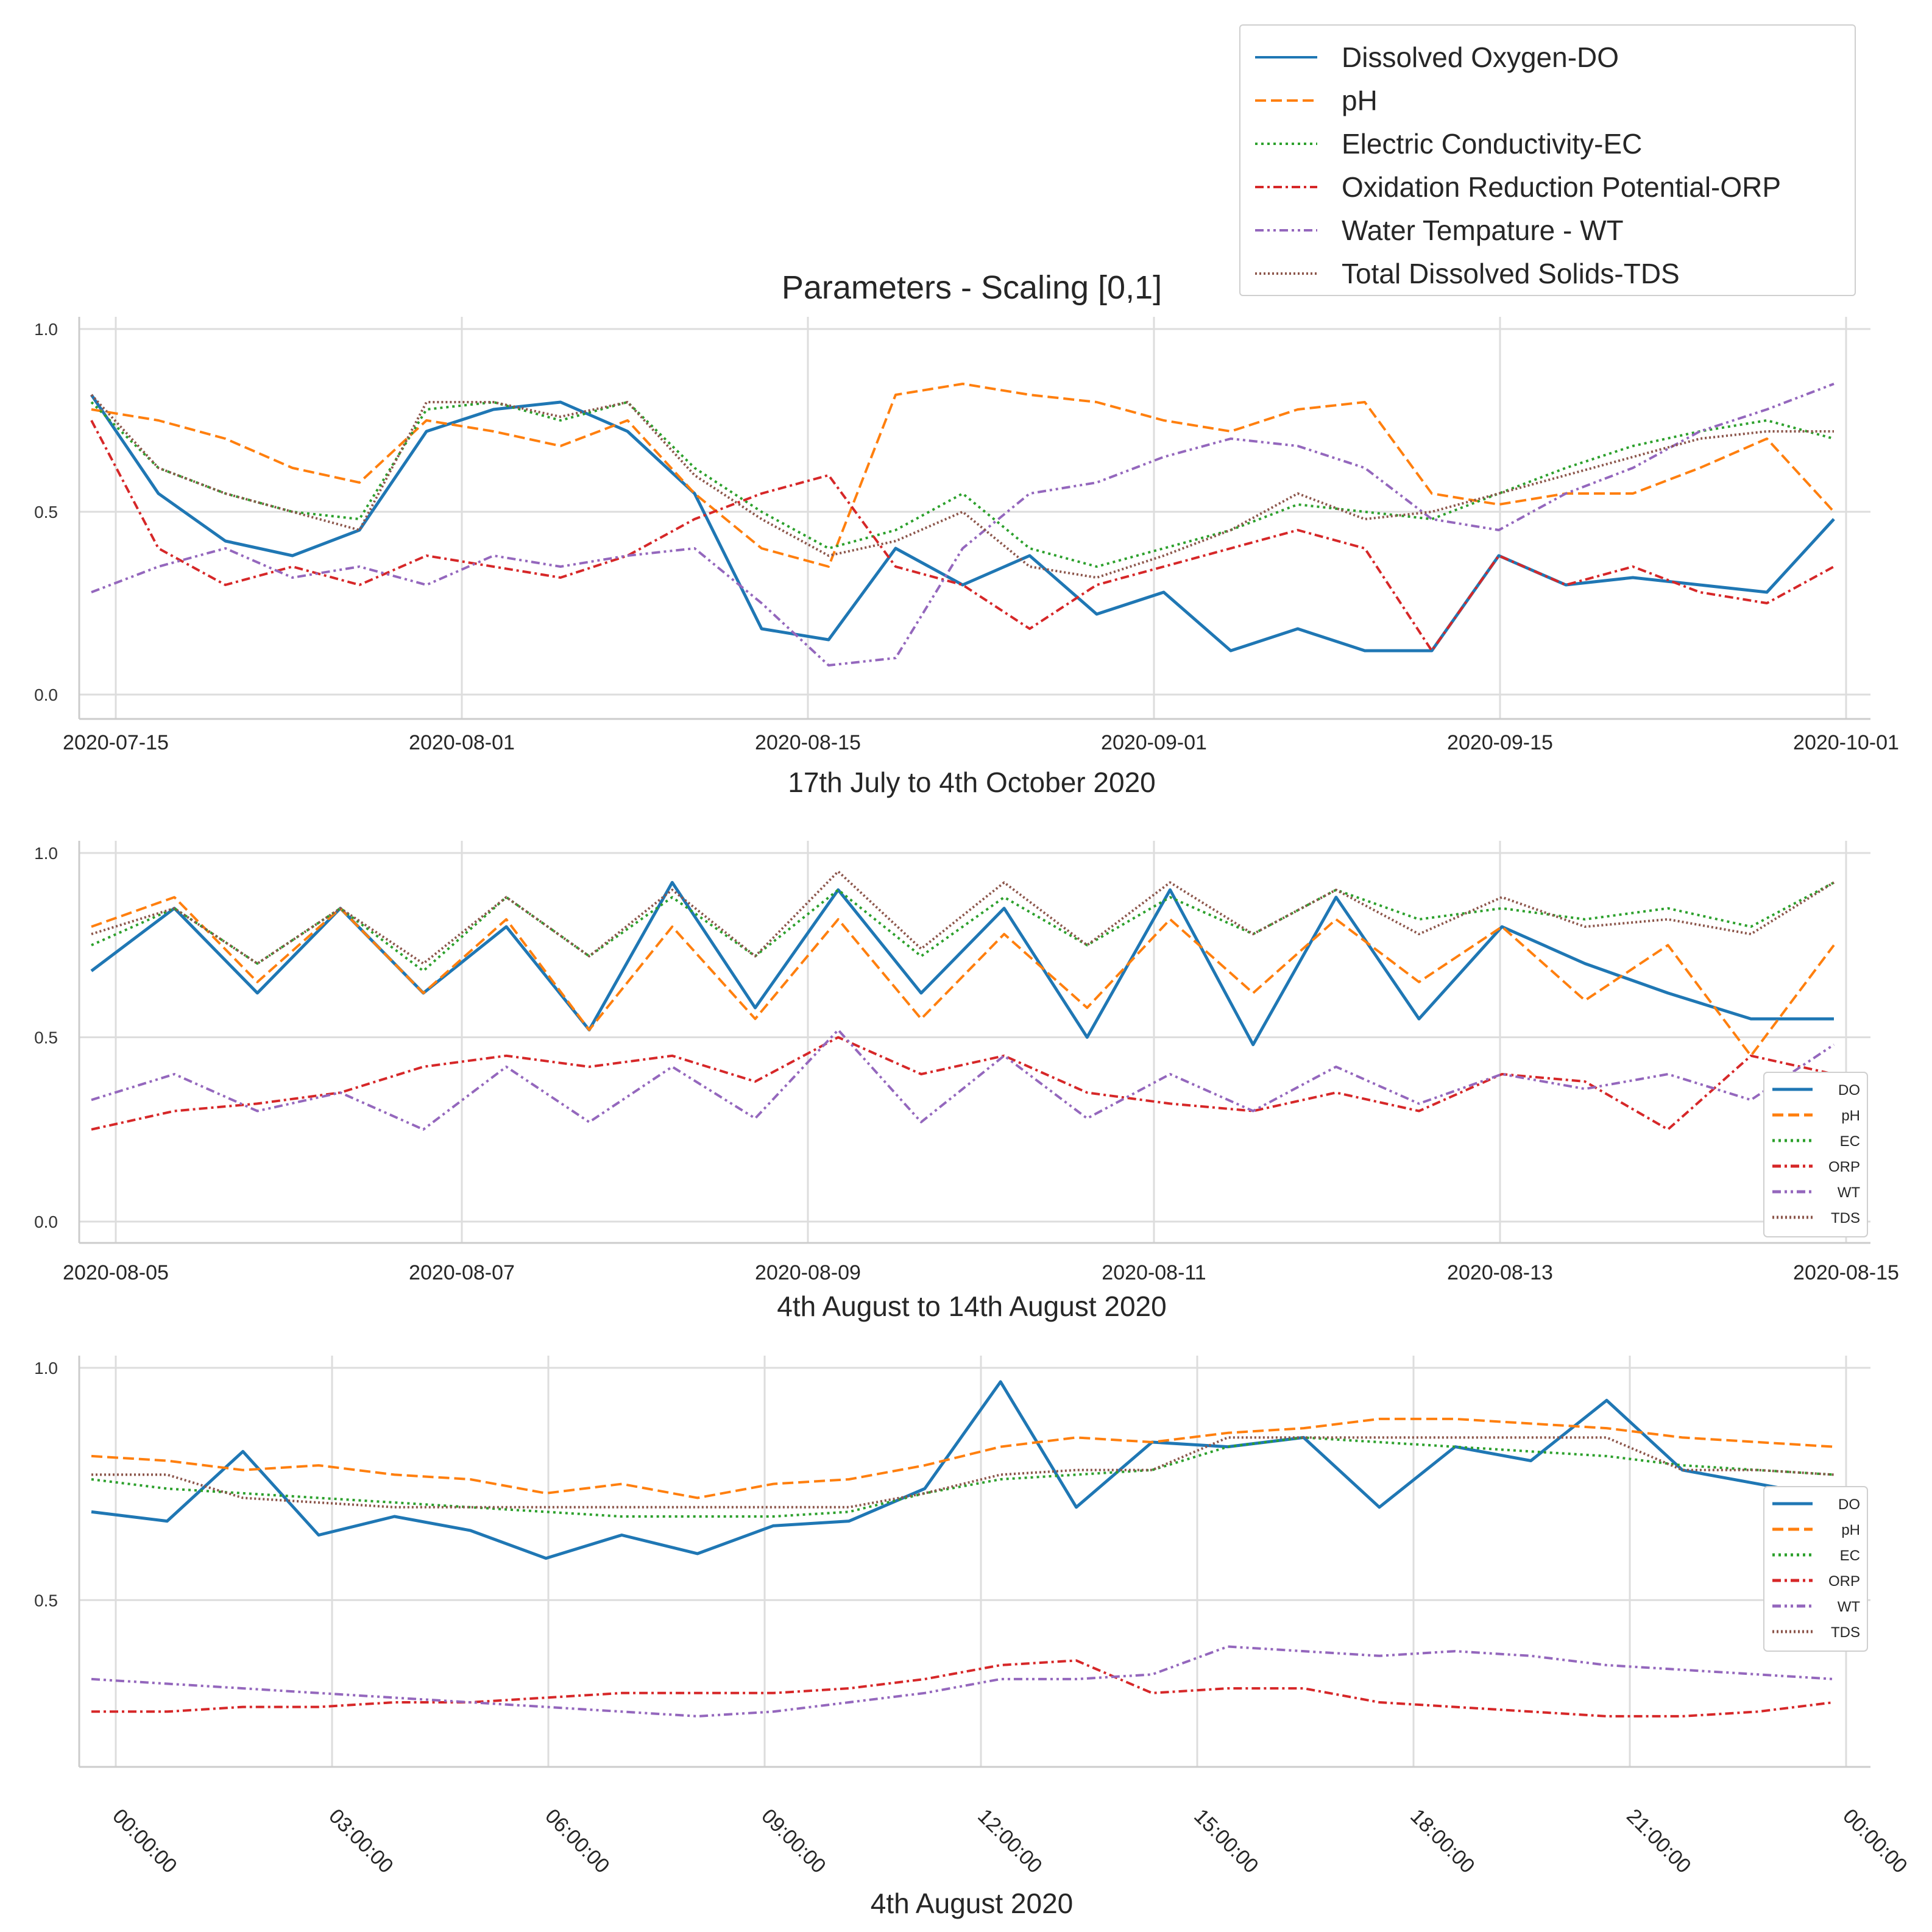 Image resolution: width=1932 pixels, height=1932 pixels. What do you see at coordinates (972, 1903) in the screenshot?
I see `x-axis-label: 4th August 2020` at bounding box center [972, 1903].